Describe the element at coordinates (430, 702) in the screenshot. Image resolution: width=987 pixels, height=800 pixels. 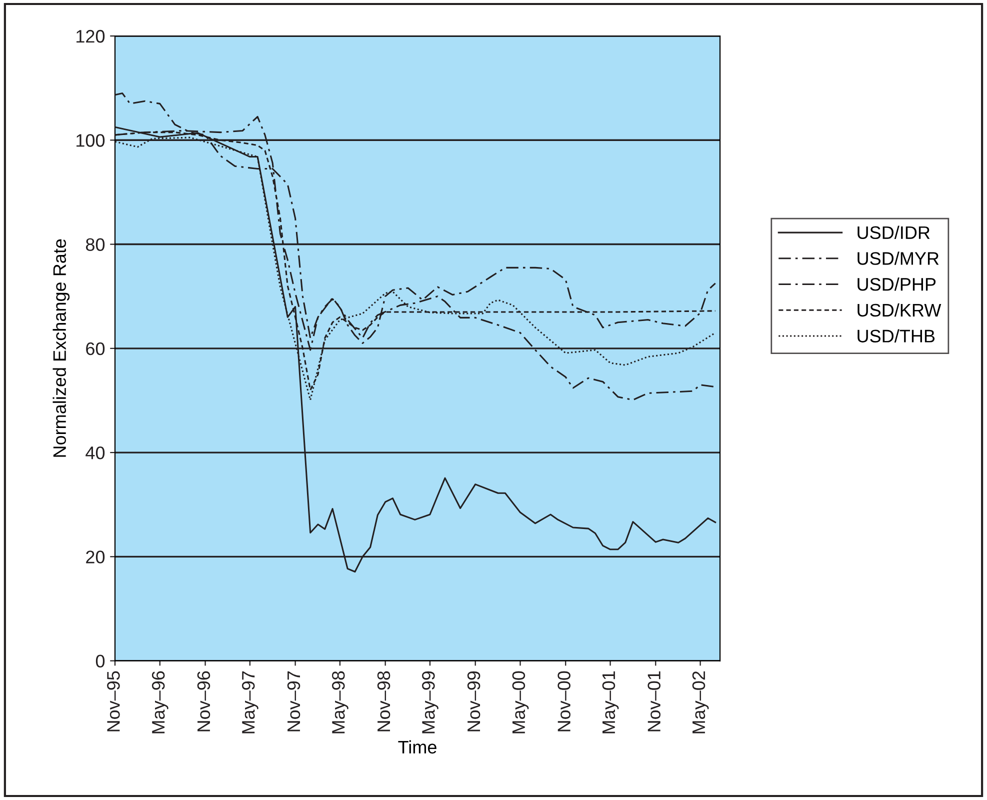
I see `x-tick-label: May–99` at that location.